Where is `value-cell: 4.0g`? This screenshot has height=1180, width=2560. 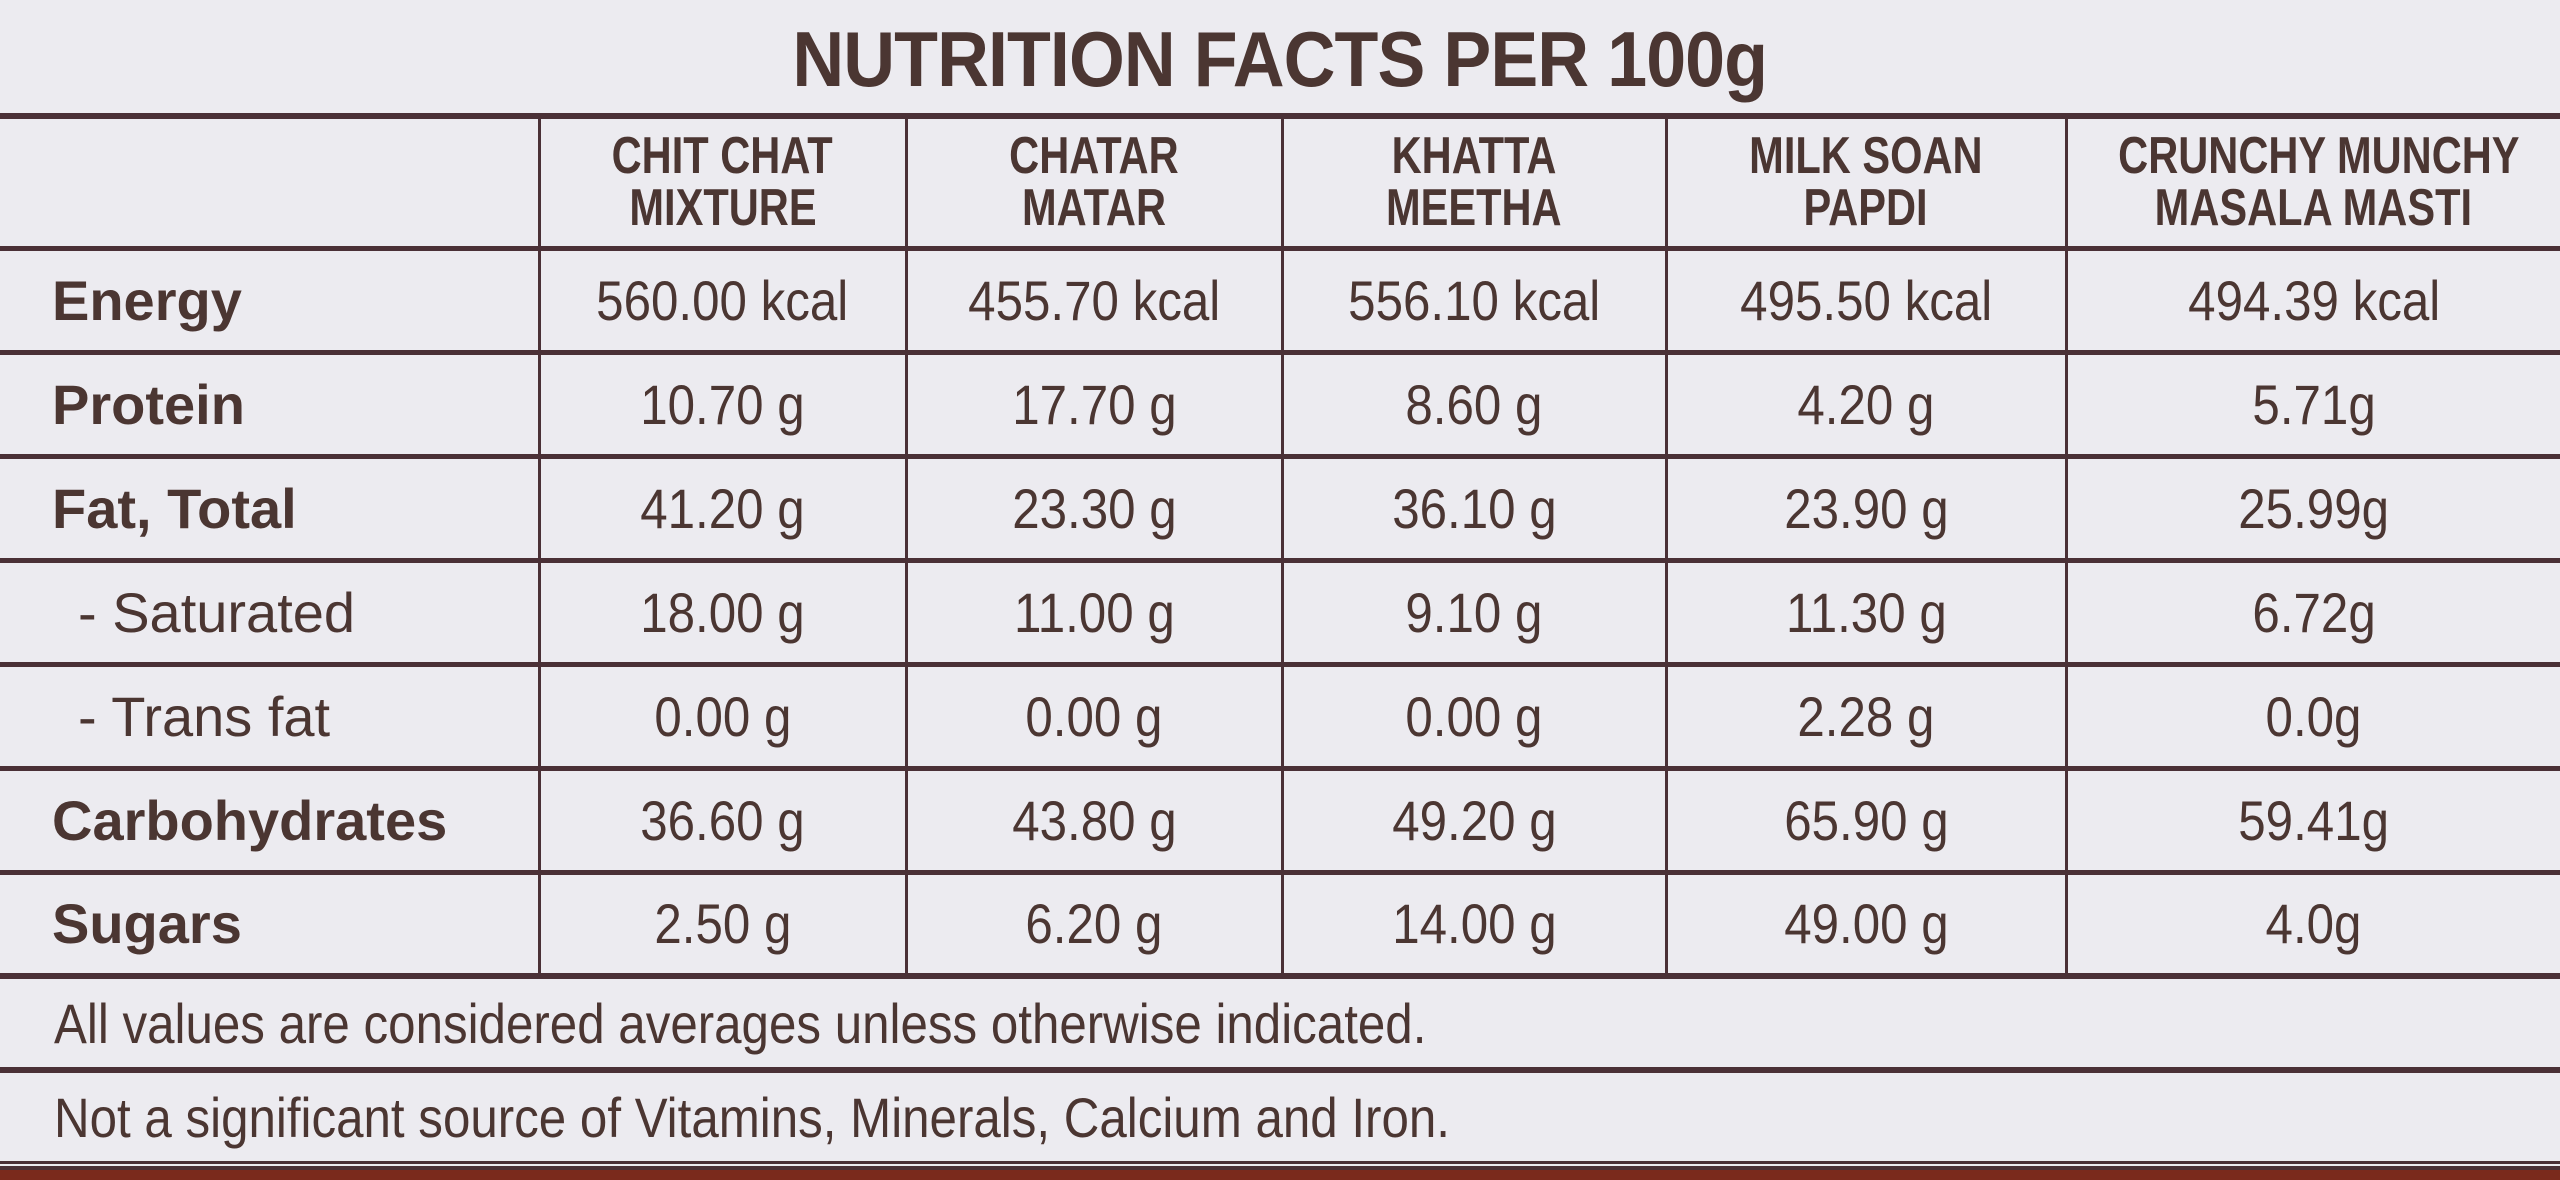
value-cell: 4.0g is located at coordinates (2312, 923).